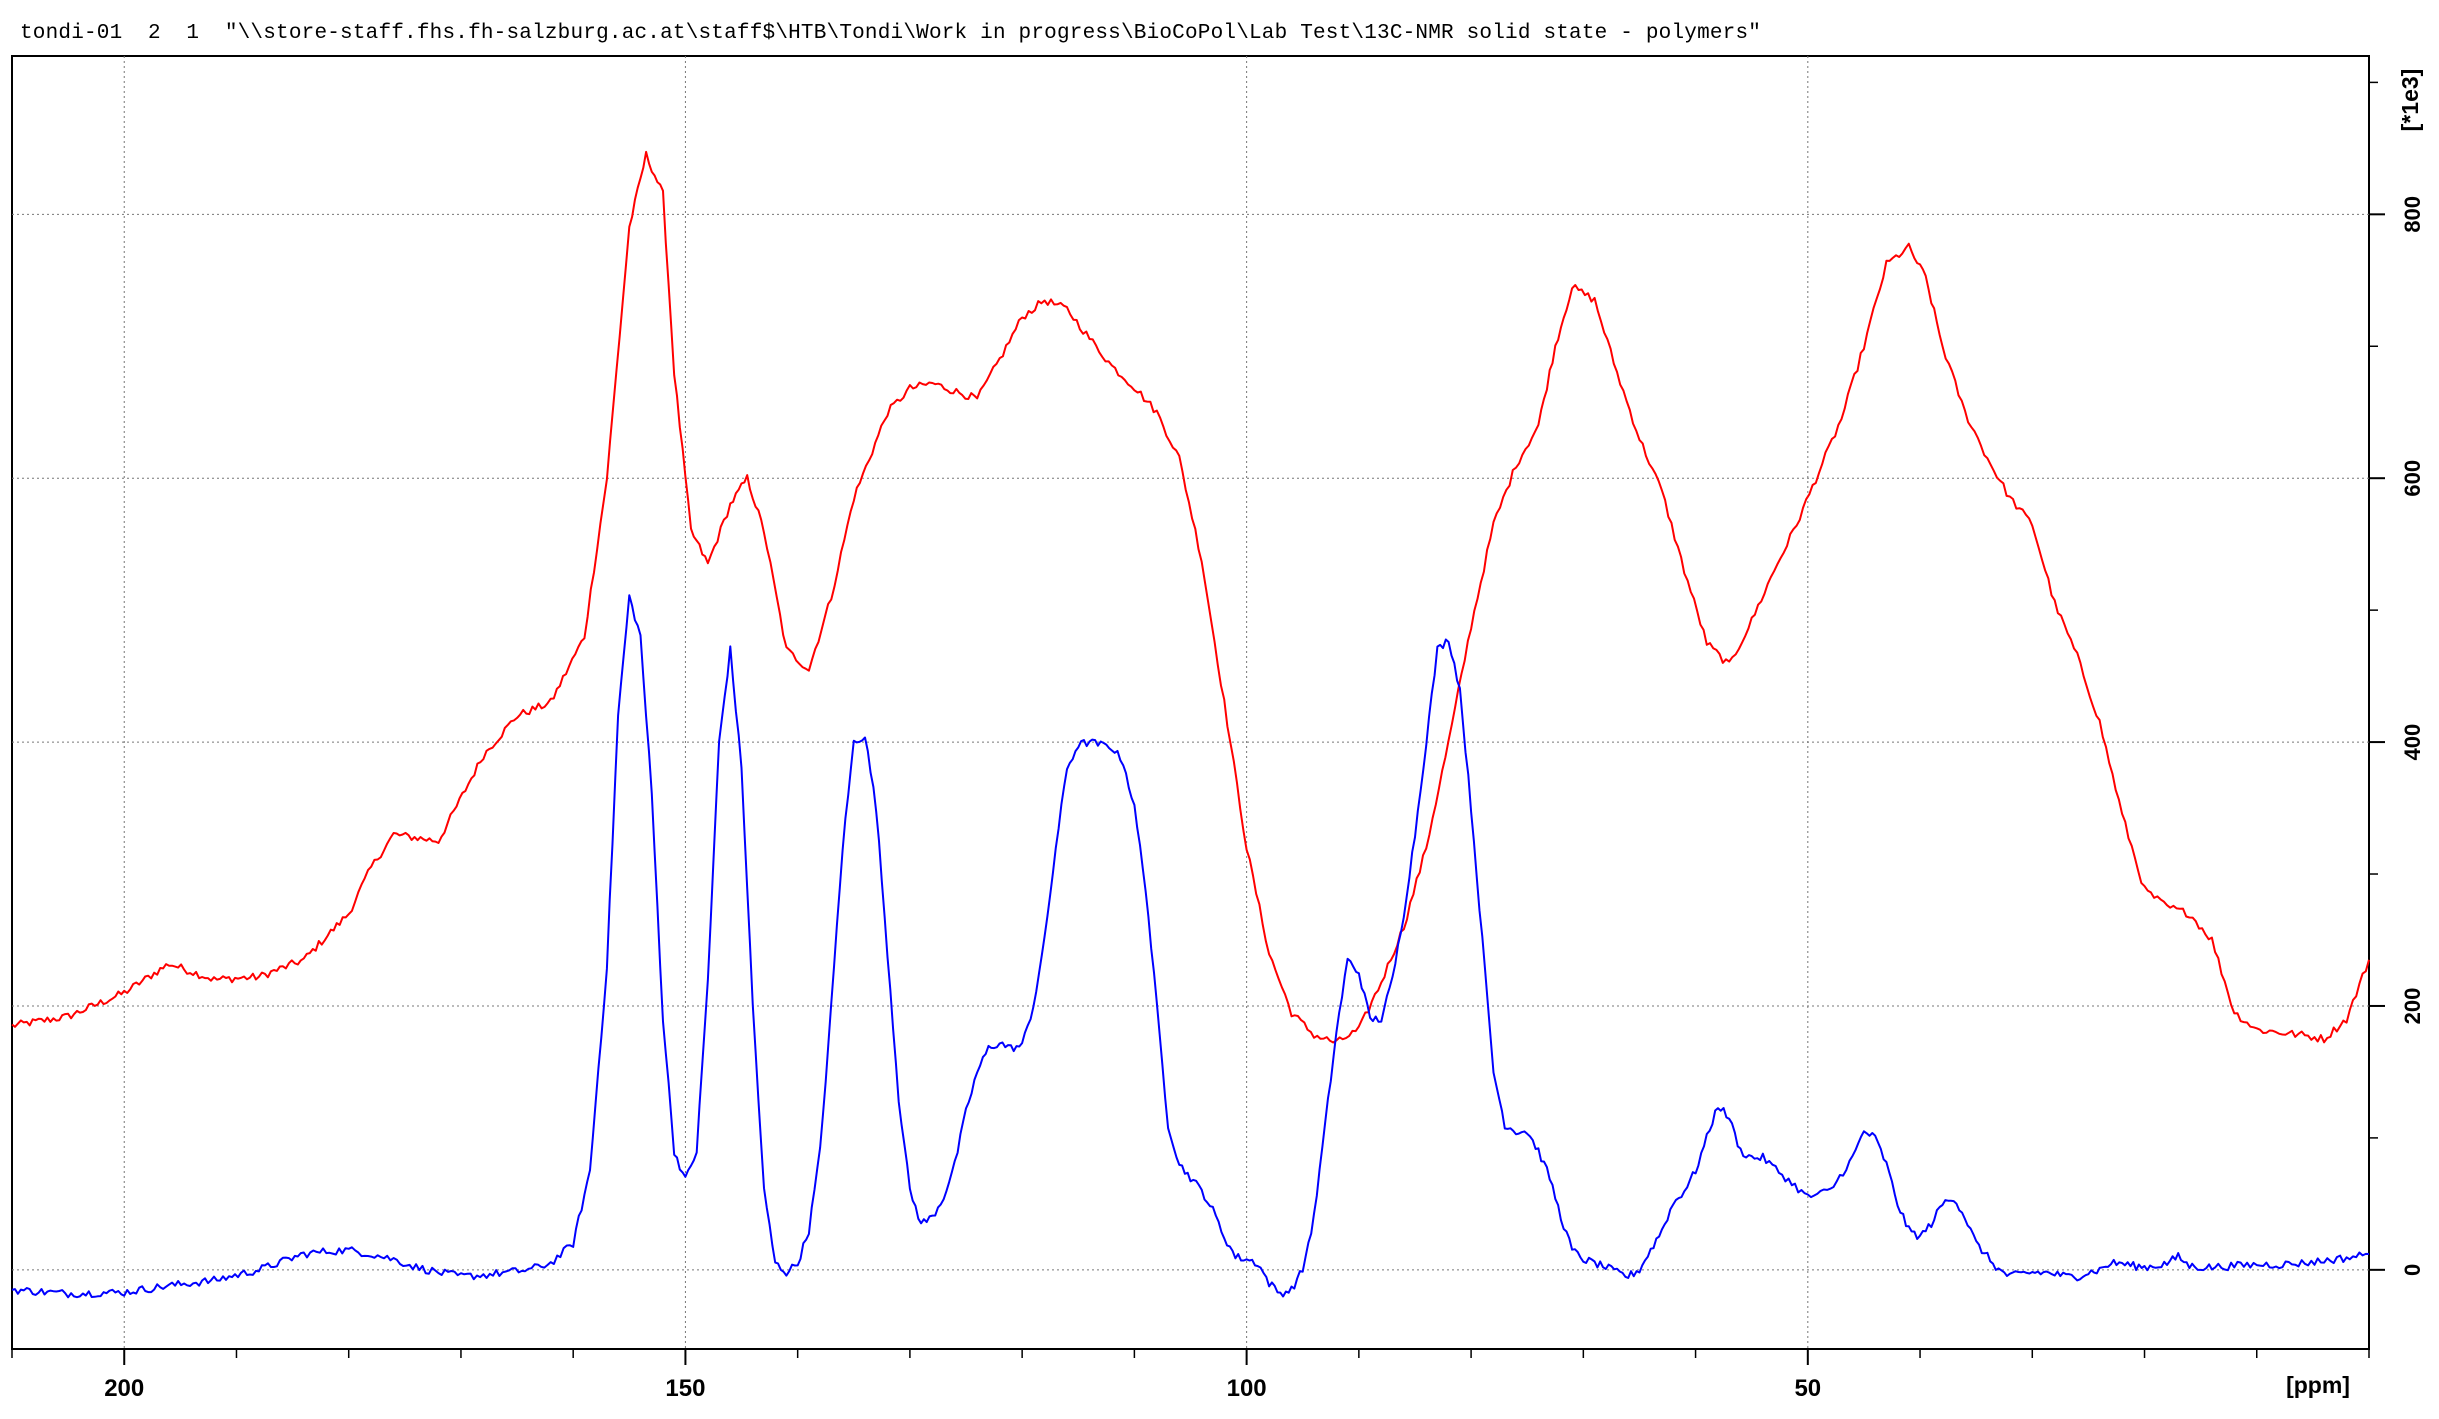 This screenshot has width=2439, height=1419. I want to click on y-tick-label: 200, so click(2412, 1006).